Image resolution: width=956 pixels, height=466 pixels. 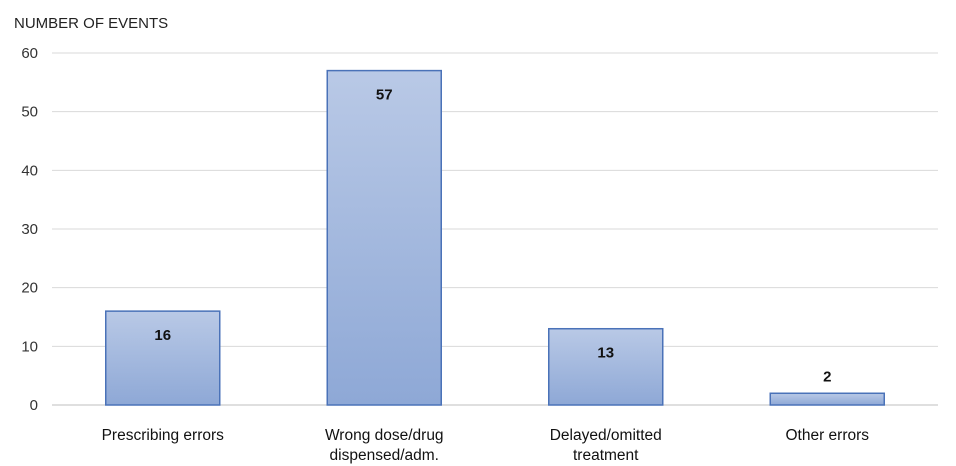 I want to click on category-label-line: Delayed/omitted, so click(x=606, y=435).